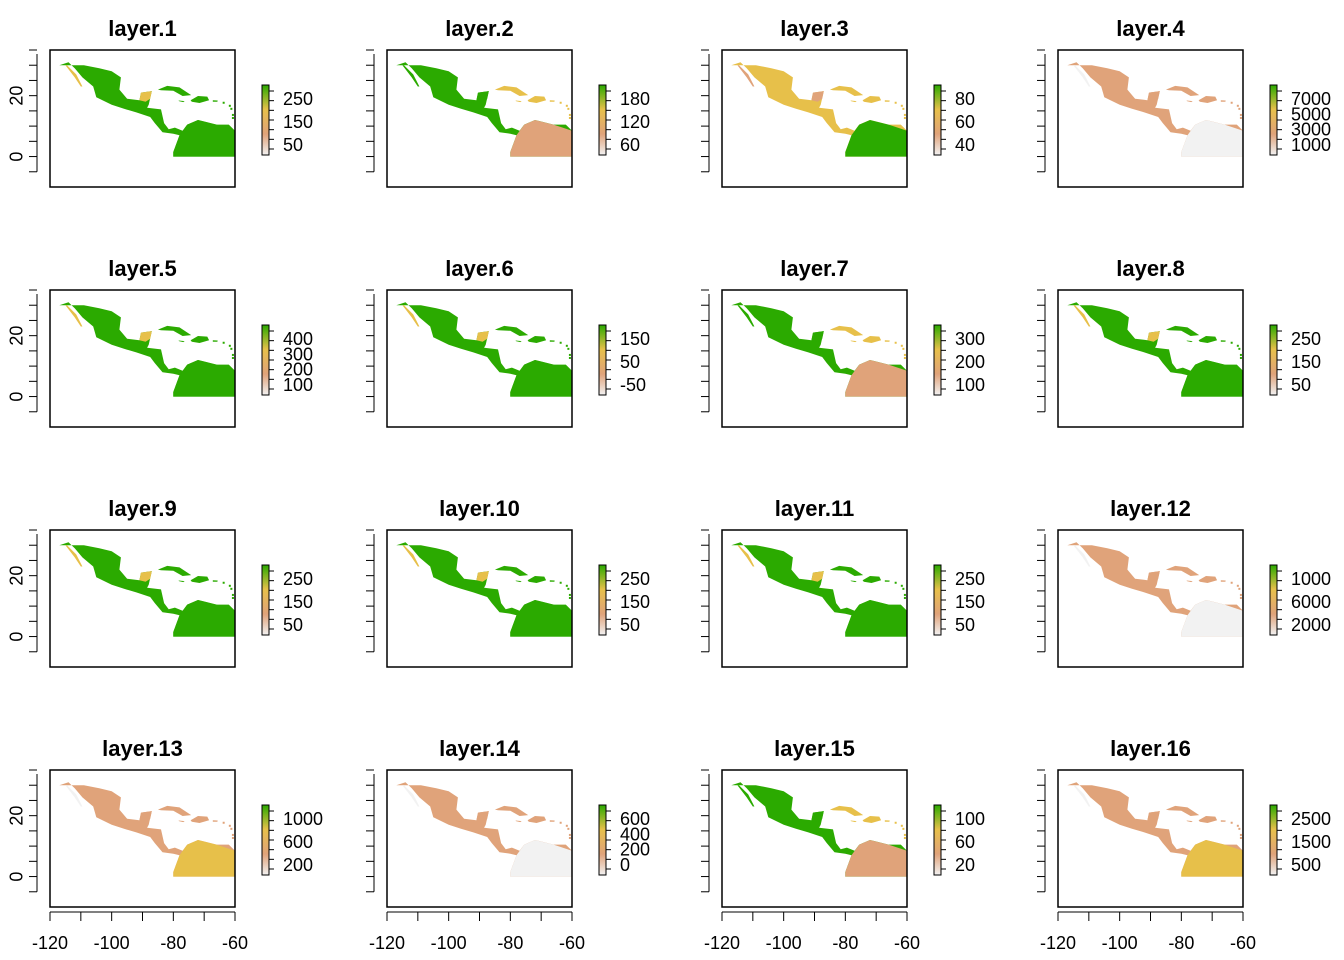 This screenshot has width=1344, height=960. Describe the element at coordinates (17, 96) in the screenshot. I see `y-tick-label: 20` at that location.